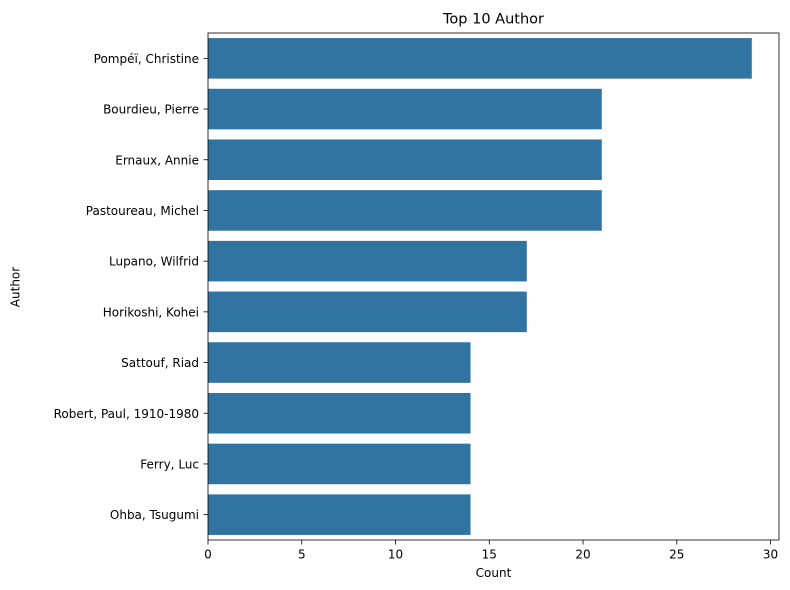  I want to click on y-tick-label: Ohba, Tsugumi, so click(154, 515).